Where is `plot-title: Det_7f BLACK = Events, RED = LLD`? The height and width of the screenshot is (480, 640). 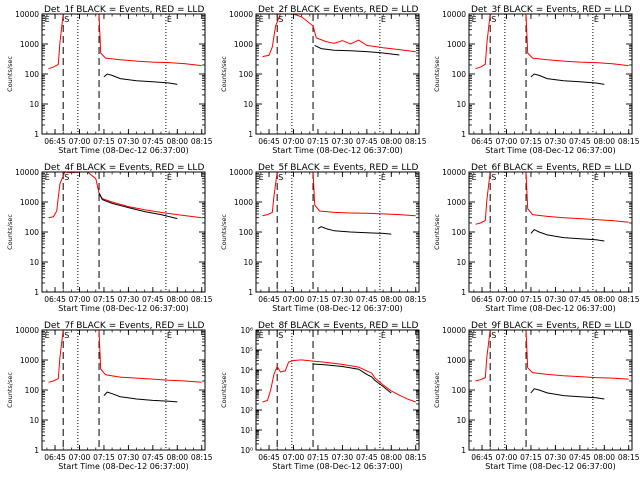
plot-title: Det_7f BLACK = Events, RED = LLD is located at coordinates (124, 326).